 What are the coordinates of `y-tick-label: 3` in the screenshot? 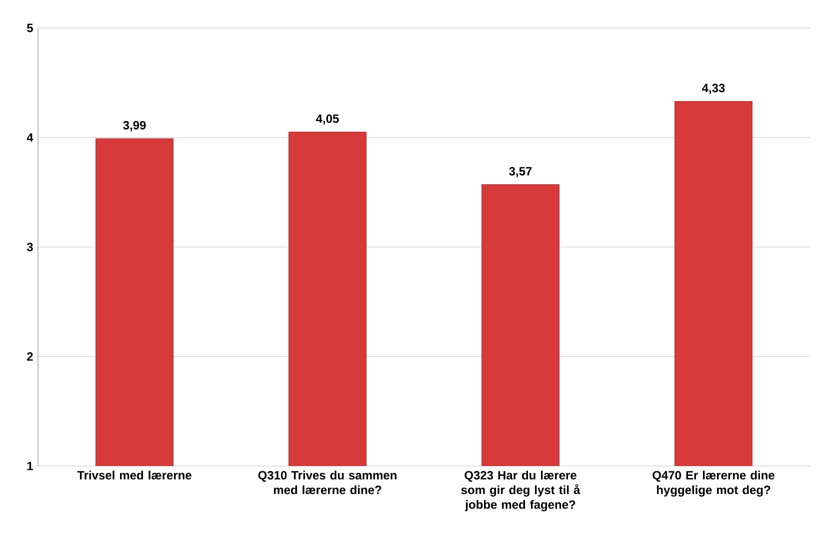 It's located at (29, 247).